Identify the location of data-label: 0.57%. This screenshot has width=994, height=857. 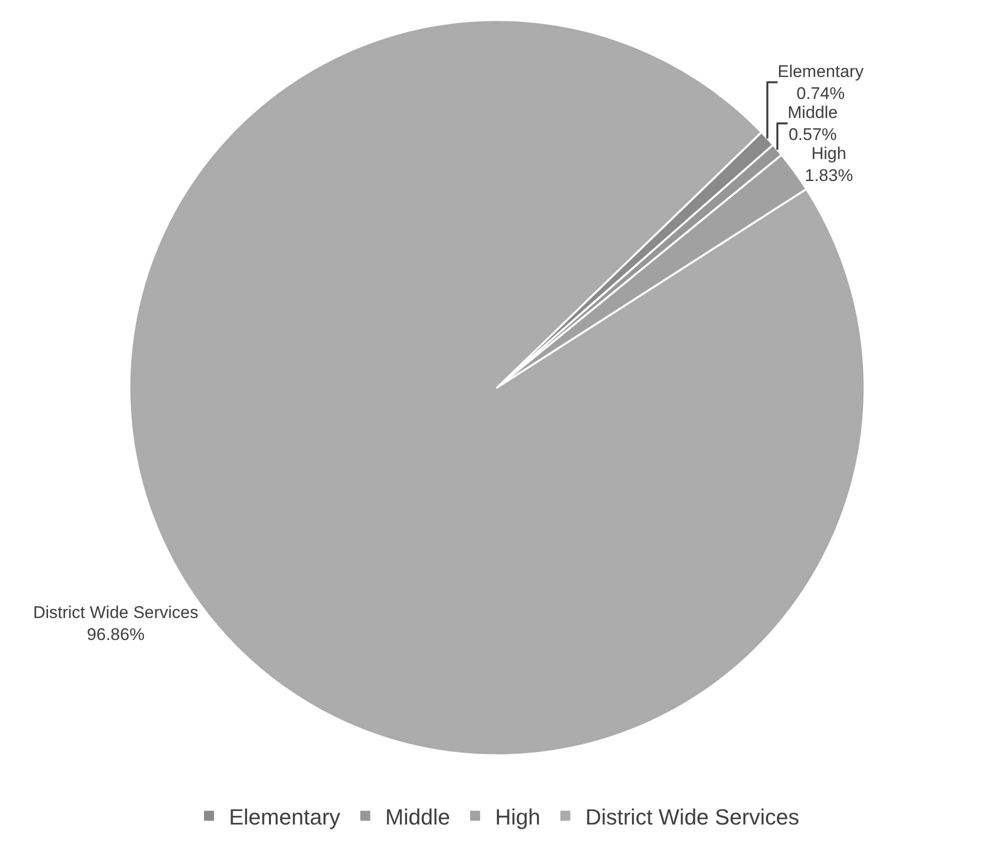
(812, 134).